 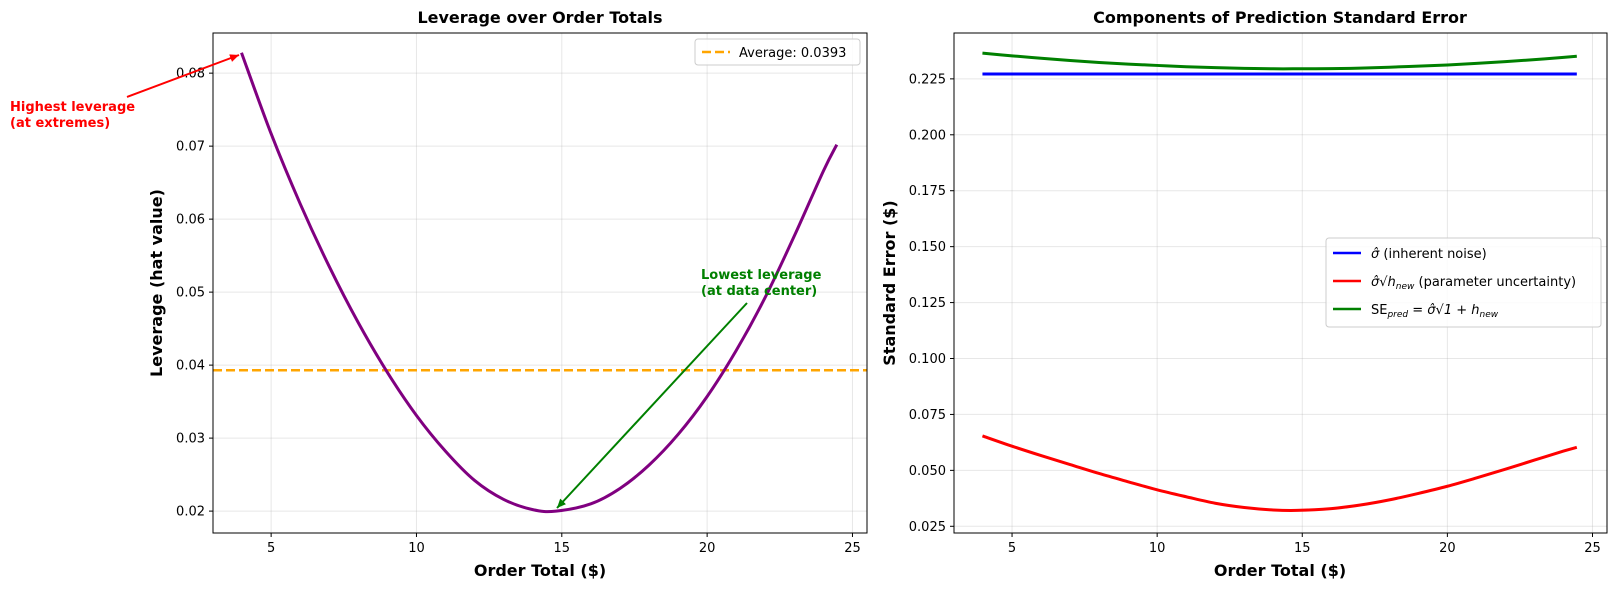 What do you see at coordinates (190, 220) in the screenshot?
I see `y-tick-label: 0.06` at bounding box center [190, 220].